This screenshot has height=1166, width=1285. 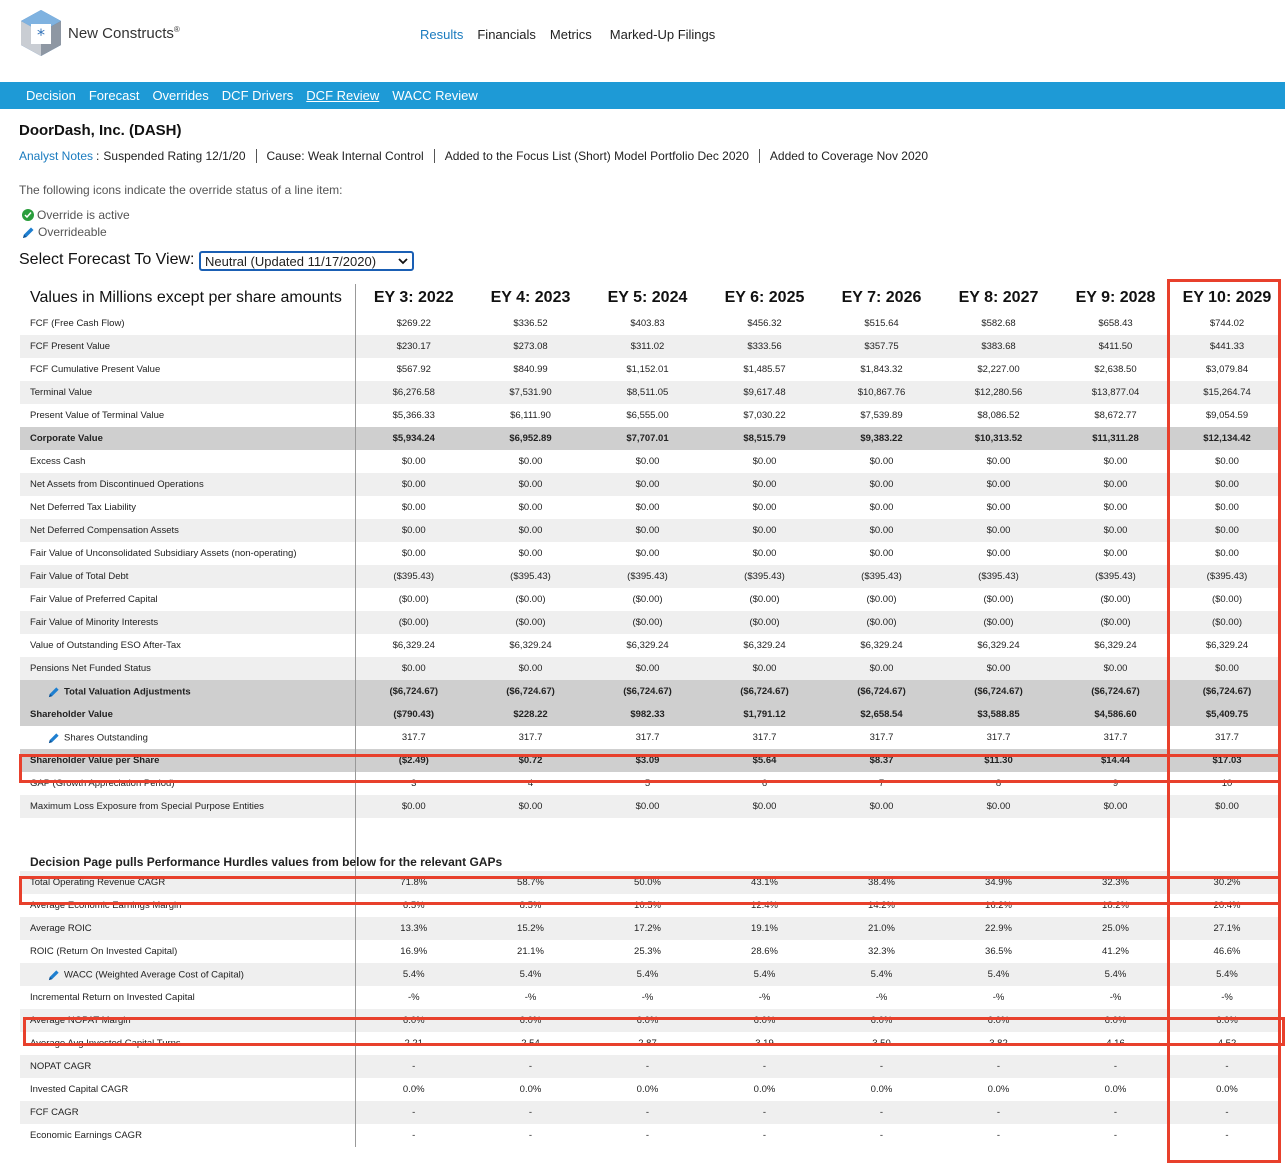 What do you see at coordinates (530, 392) in the screenshot?
I see `table-cell: $7,531.90` at bounding box center [530, 392].